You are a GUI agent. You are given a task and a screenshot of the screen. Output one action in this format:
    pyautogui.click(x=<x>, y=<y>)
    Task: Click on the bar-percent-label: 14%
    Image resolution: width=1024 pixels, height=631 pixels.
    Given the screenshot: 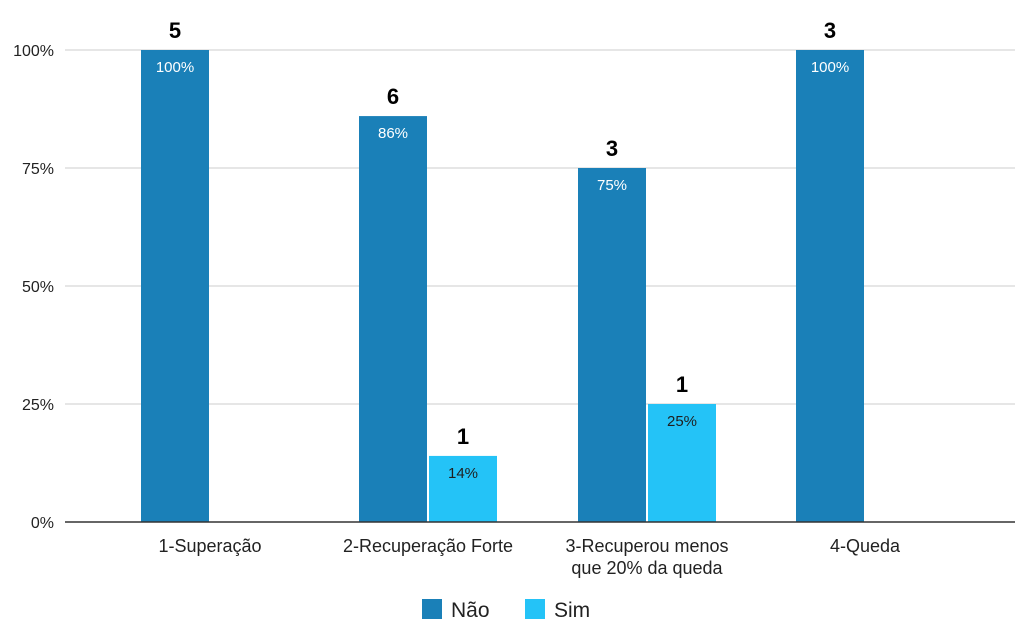 What is the action you would take?
    pyautogui.click(x=463, y=473)
    